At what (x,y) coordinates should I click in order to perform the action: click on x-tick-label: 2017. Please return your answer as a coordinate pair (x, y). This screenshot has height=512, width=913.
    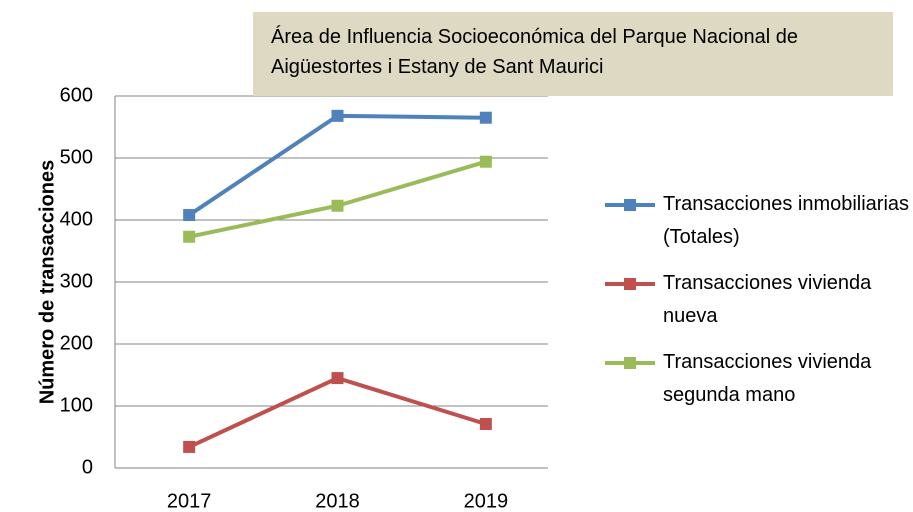
    Looking at the image, I should click on (189, 501).